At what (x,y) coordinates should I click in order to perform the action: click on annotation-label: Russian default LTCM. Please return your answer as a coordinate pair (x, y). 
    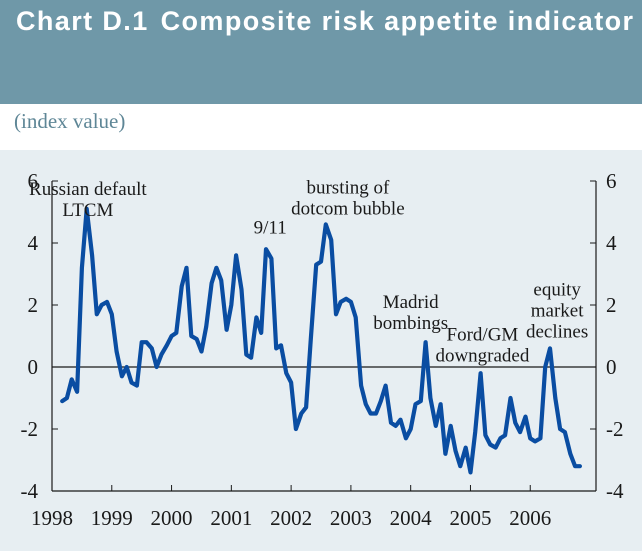
    Looking at the image, I should click on (88, 200).